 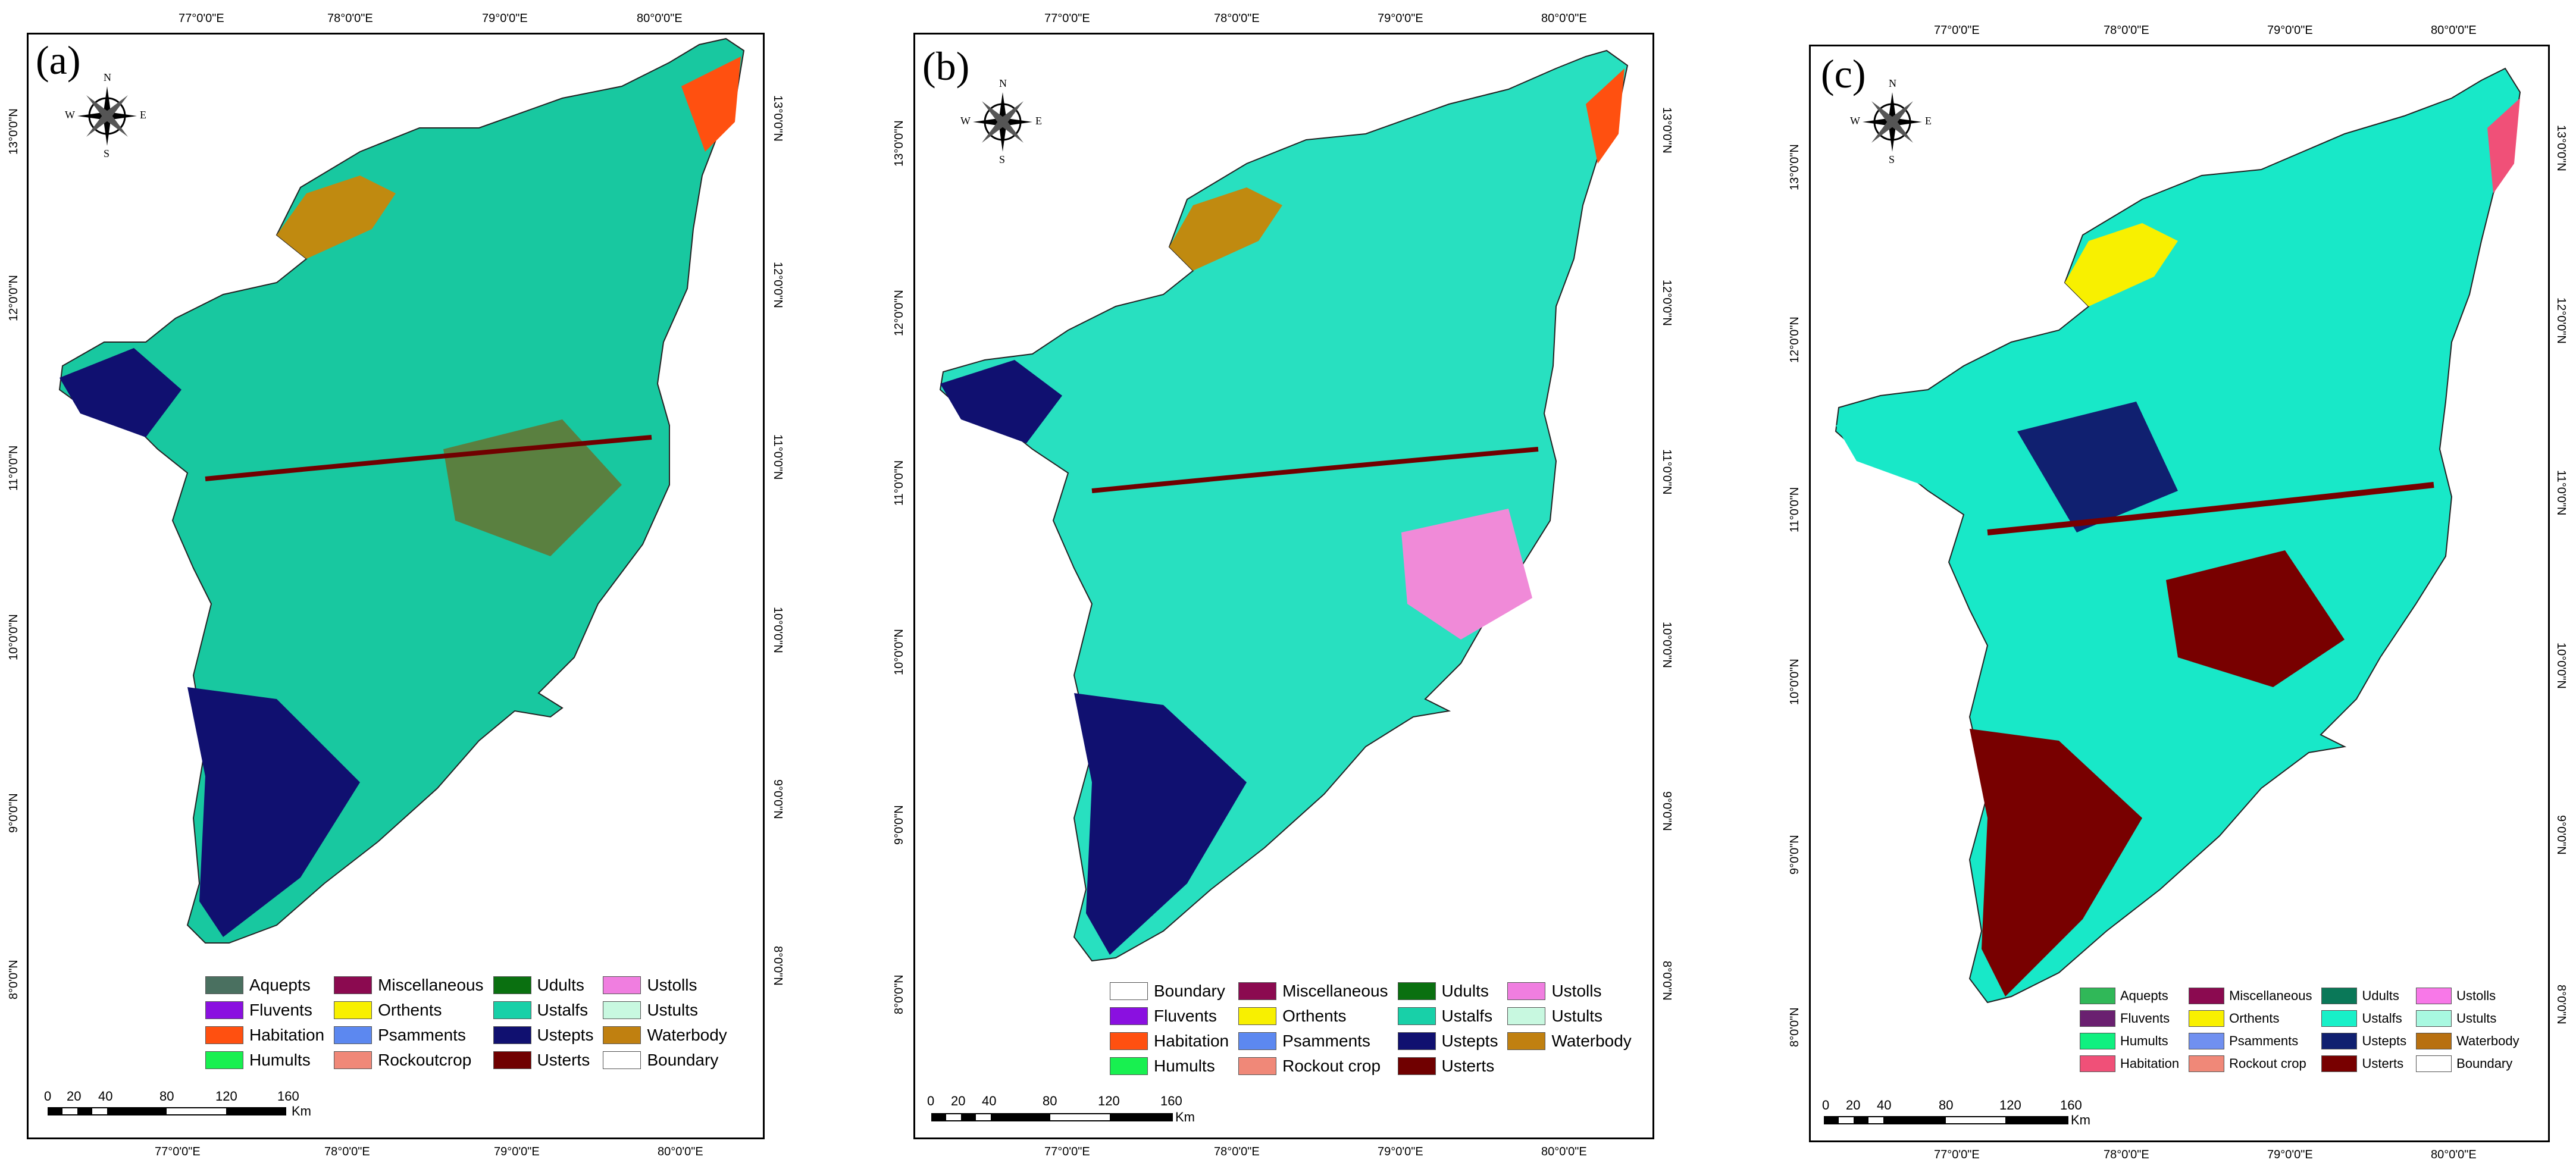 What do you see at coordinates (166, 1096) in the screenshot?
I see `scale-label: 80` at bounding box center [166, 1096].